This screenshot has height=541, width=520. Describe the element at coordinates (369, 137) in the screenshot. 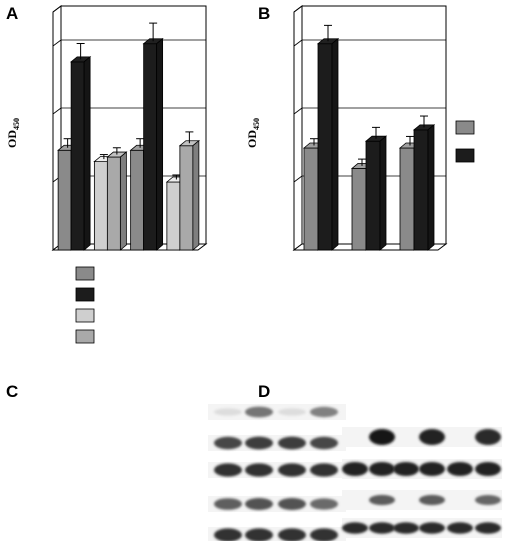

I see `chart-b-bars` at that location.